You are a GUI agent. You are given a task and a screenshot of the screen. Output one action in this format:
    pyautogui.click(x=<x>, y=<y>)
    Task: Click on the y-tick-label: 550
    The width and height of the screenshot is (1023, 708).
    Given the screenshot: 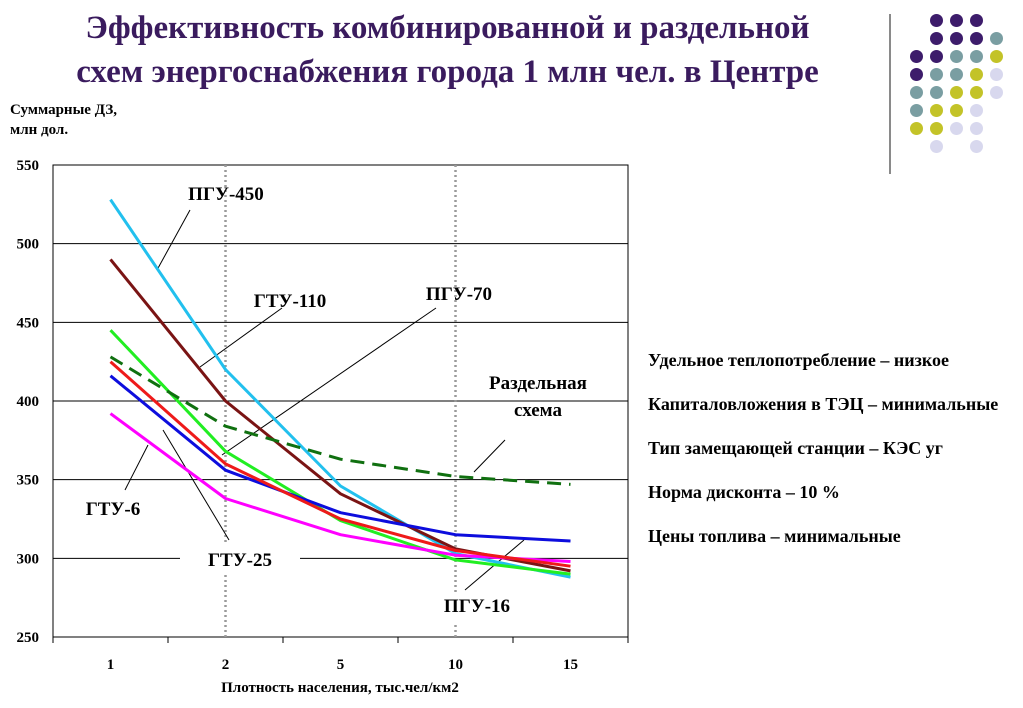 What is the action you would take?
    pyautogui.click(x=28, y=166)
    